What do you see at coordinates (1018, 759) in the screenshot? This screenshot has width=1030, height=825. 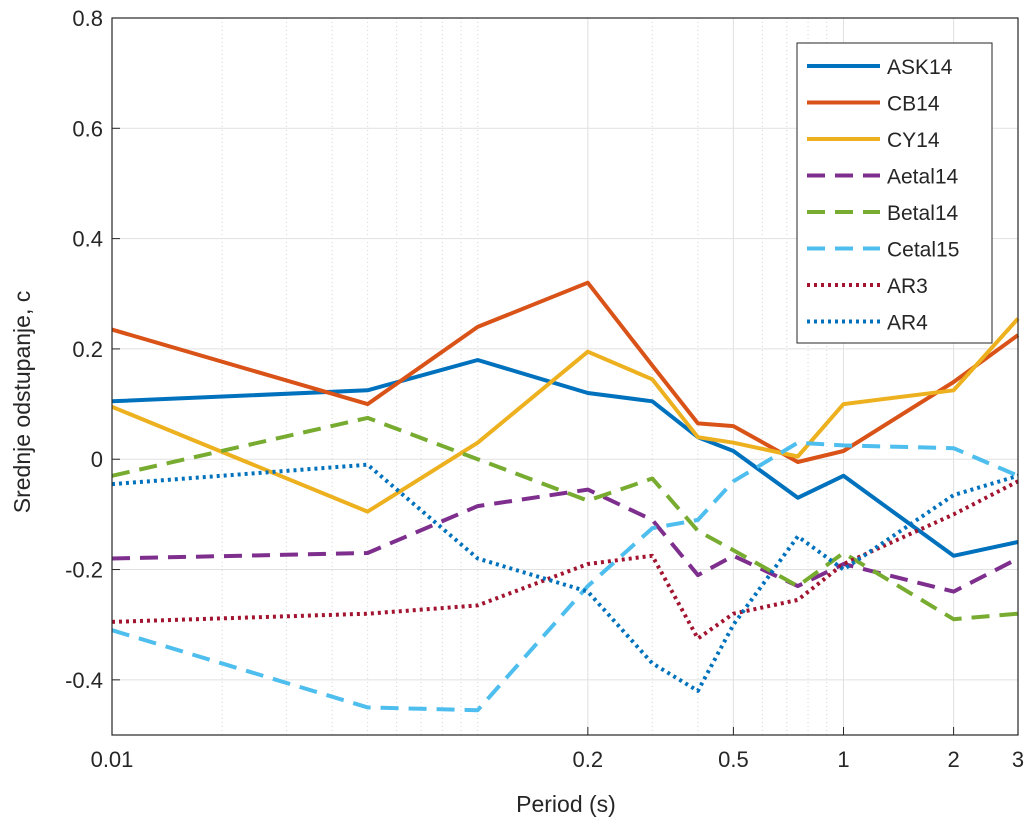 I see `x-tick-label: 3` at bounding box center [1018, 759].